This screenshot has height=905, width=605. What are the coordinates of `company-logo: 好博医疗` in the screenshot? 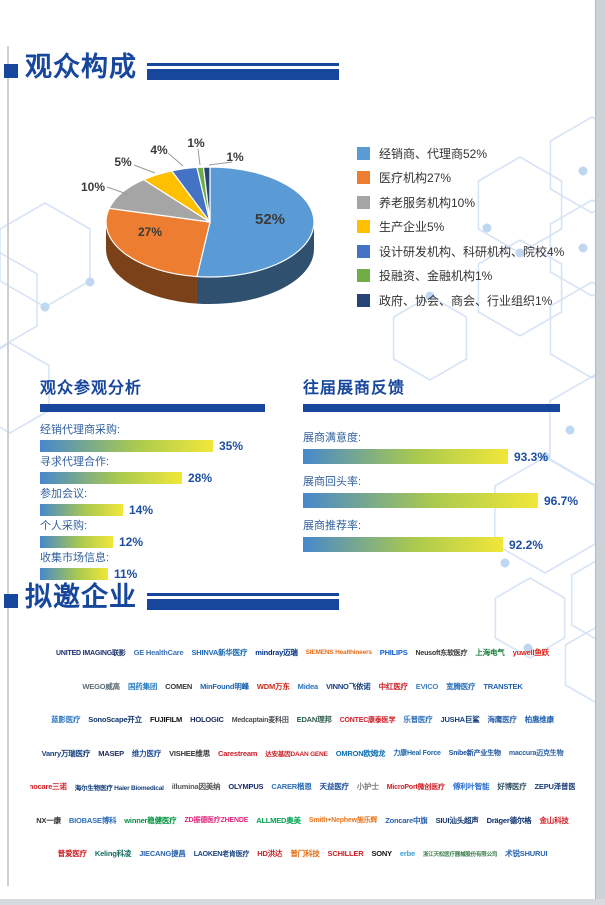 It's located at (512, 787).